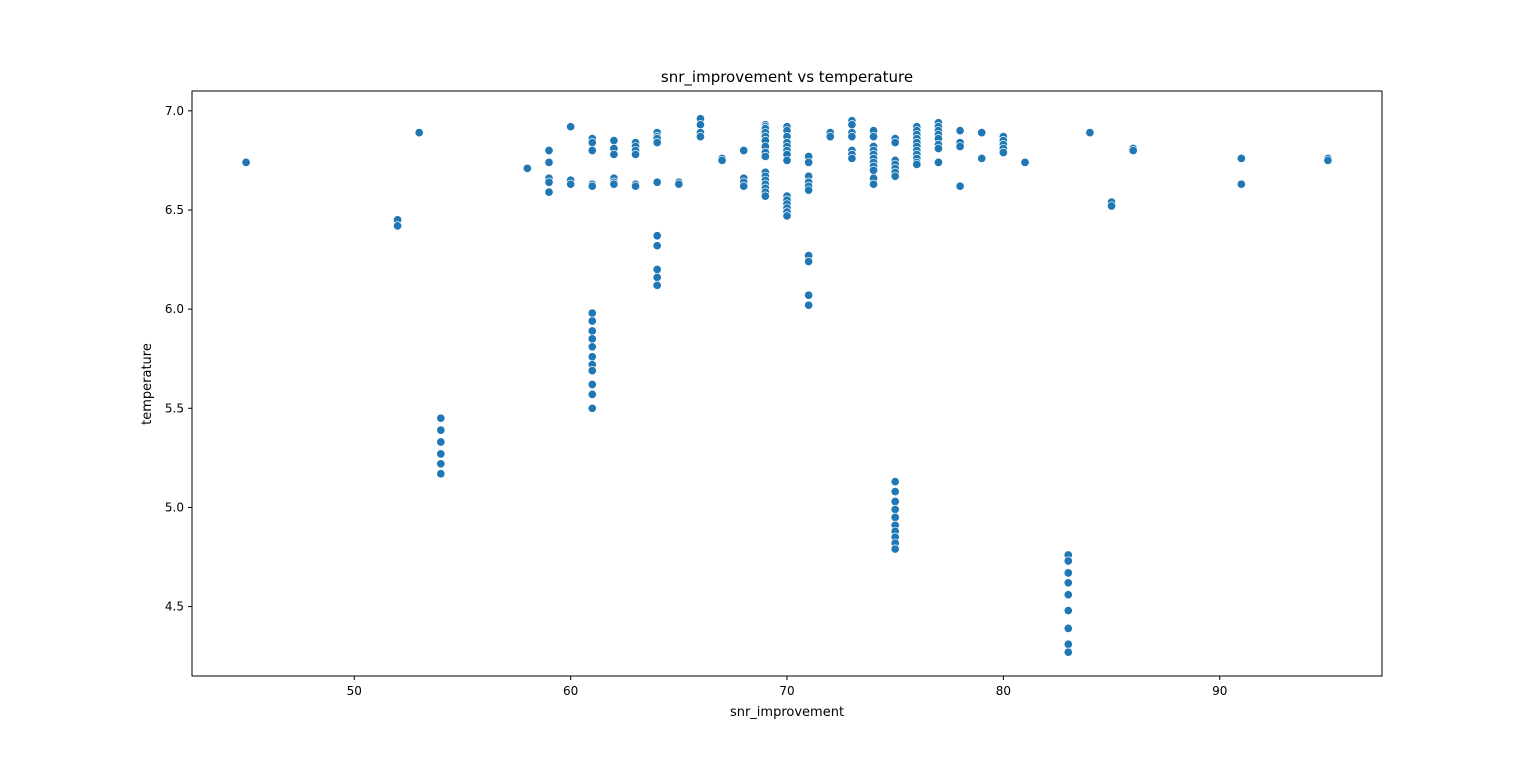 The width and height of the screenshot is (1536, 759). Describe the element at coordinates (174, 210) in the screenshot. I see `y-tick-label: 6.5` at that location.